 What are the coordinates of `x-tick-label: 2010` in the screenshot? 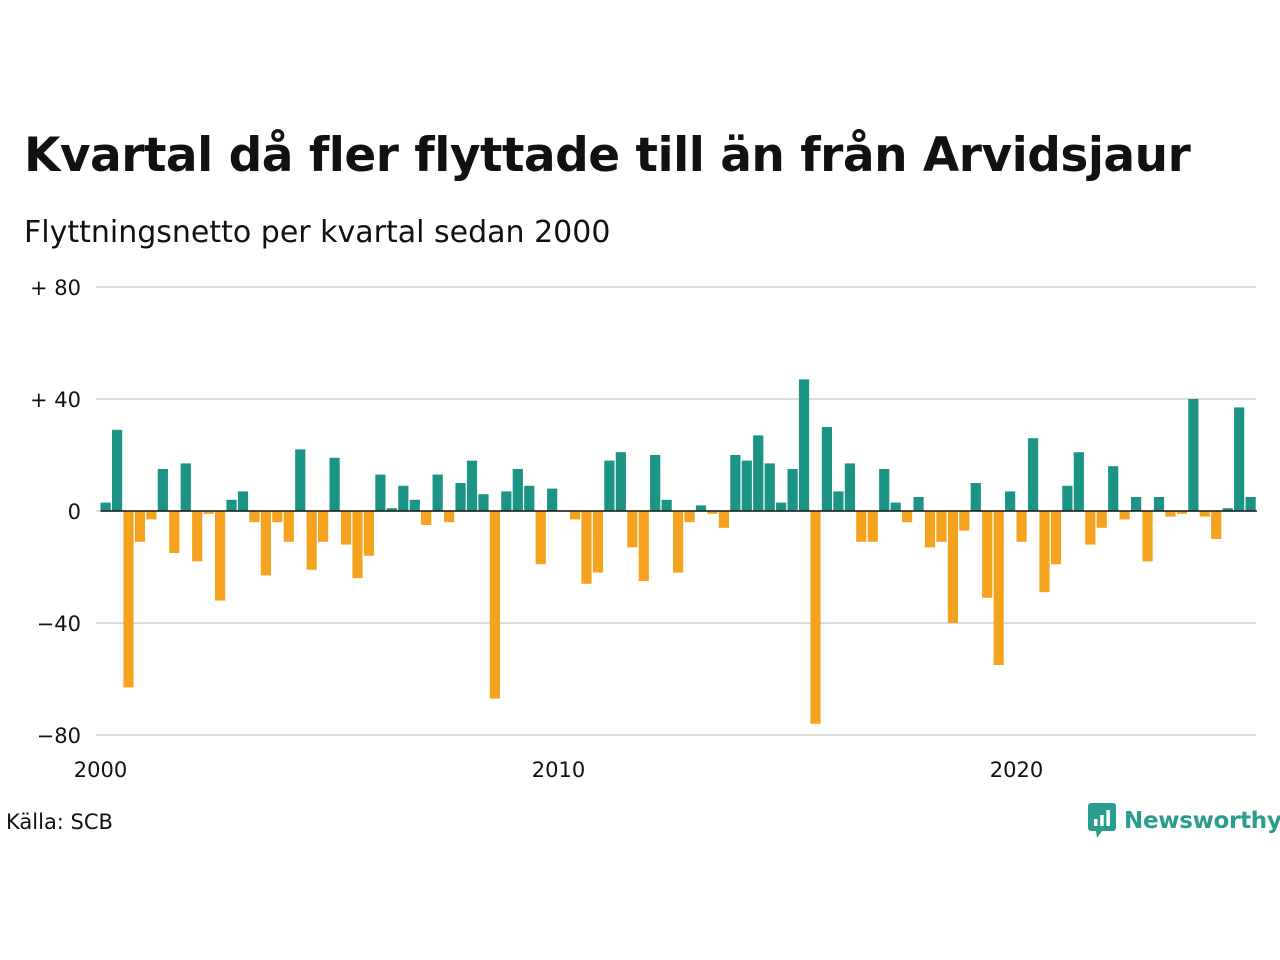 It's located at (558, 770).